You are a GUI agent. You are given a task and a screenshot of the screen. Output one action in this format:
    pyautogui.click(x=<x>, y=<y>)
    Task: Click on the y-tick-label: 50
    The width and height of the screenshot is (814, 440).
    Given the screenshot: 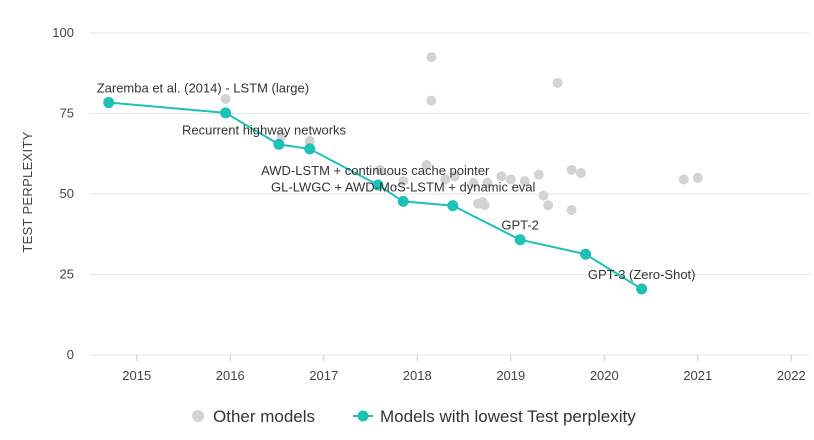 What is the action you would take?
    pyautogui.click(x=67, y=193)
    